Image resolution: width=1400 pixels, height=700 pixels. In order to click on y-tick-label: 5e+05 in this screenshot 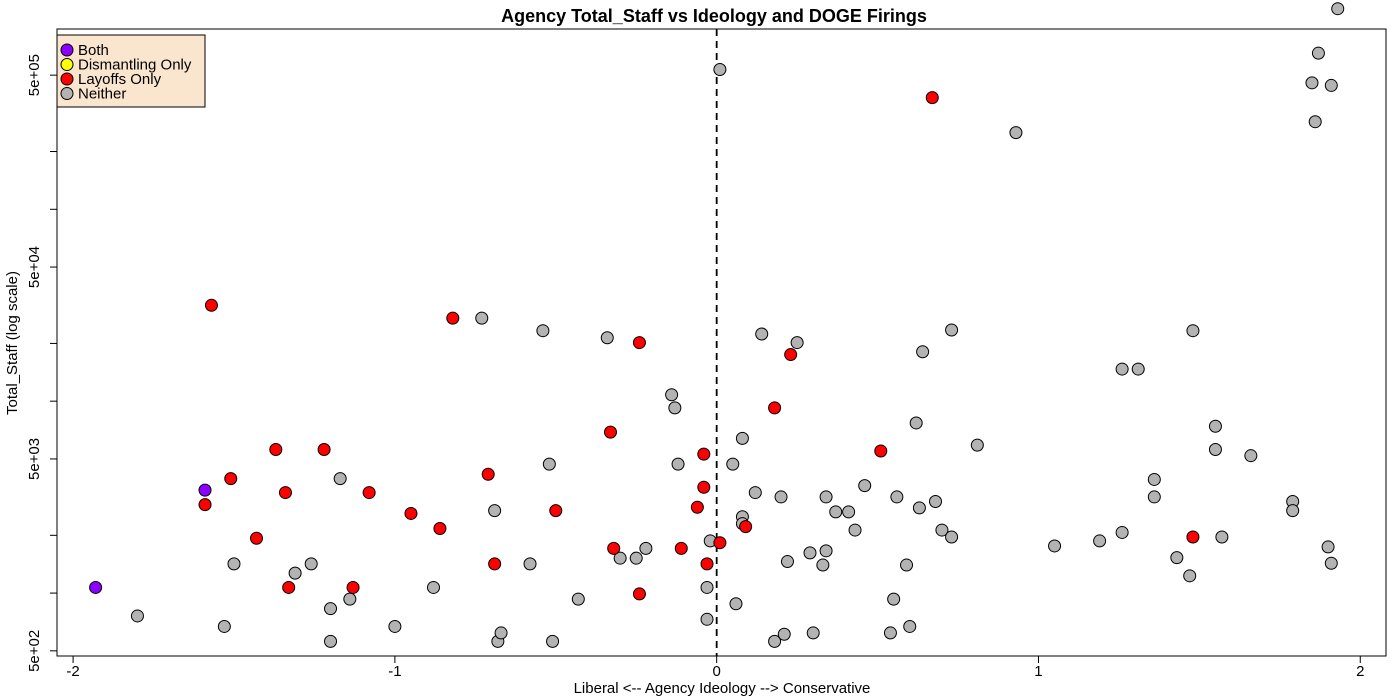, I will do `click(34, 75)`.